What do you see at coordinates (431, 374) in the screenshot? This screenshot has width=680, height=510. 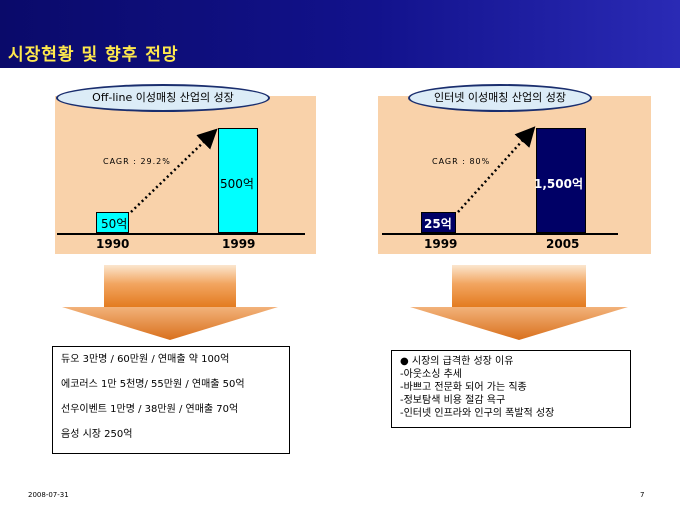 I see `reasons-line: -아웃소싱 추세` at bounding box center [431, 374].